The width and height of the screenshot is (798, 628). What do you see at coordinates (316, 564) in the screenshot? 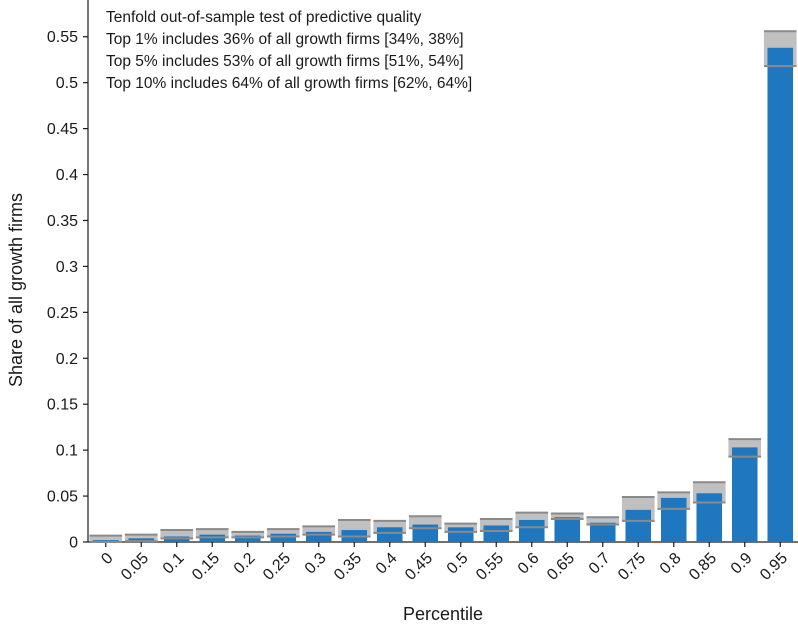
I see `x-tick-label: 0.3` at bounding box center [316, 564].